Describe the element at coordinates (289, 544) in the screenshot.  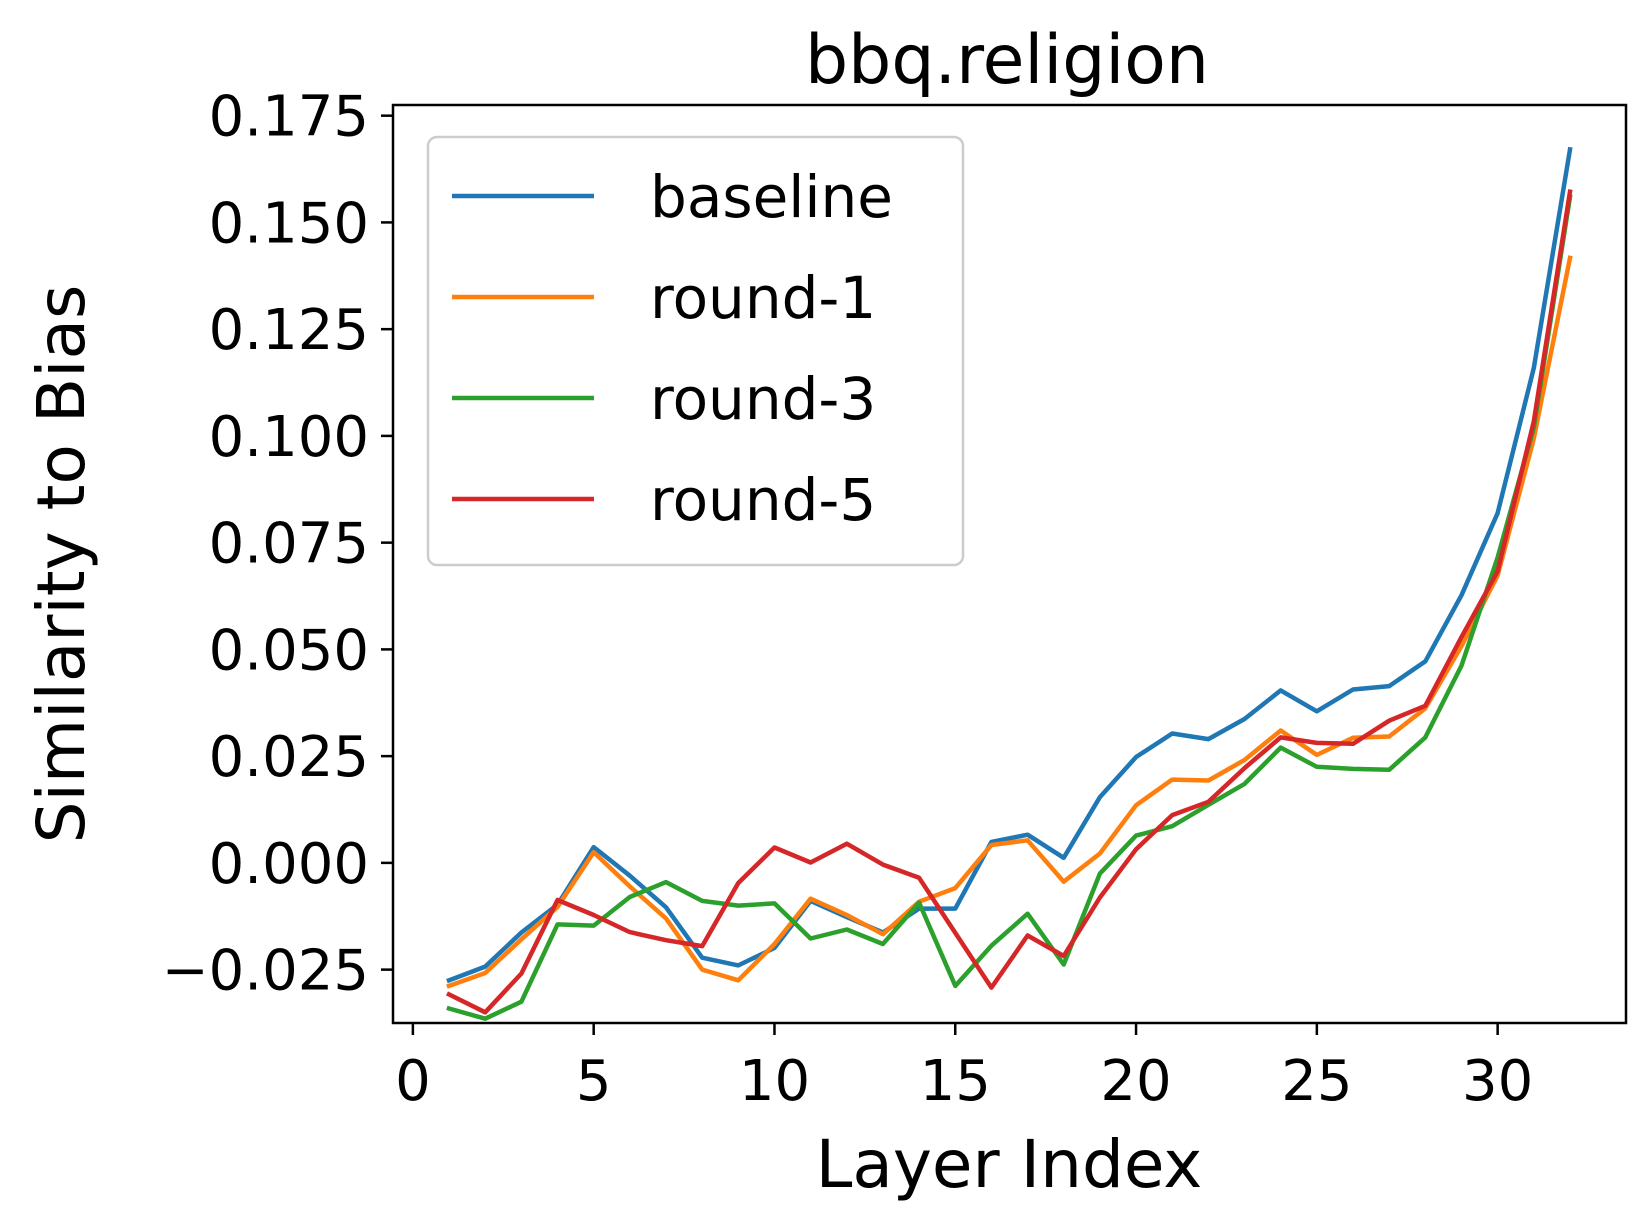
I see `y-tick-label: 0.075` at that location.